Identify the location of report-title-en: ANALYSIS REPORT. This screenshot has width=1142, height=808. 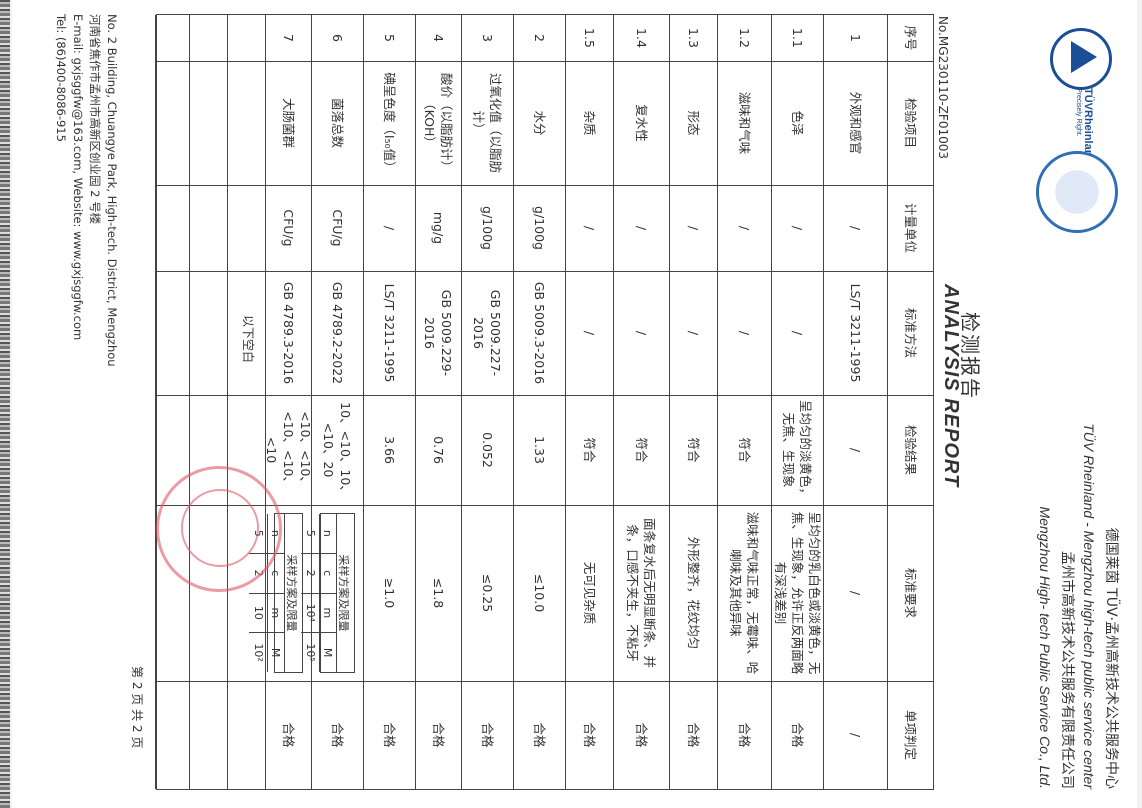
(951, 386).